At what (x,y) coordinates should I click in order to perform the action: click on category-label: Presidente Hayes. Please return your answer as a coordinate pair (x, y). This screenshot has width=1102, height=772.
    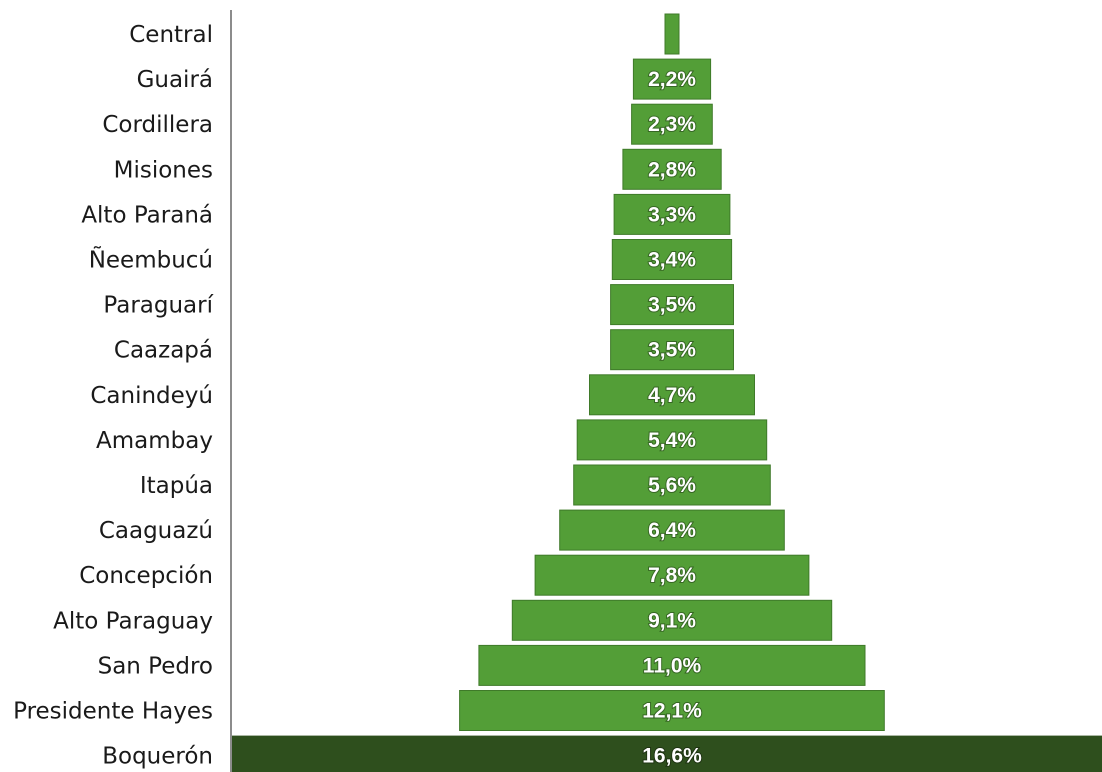
    Looking at the image, I should click on (113, 712).